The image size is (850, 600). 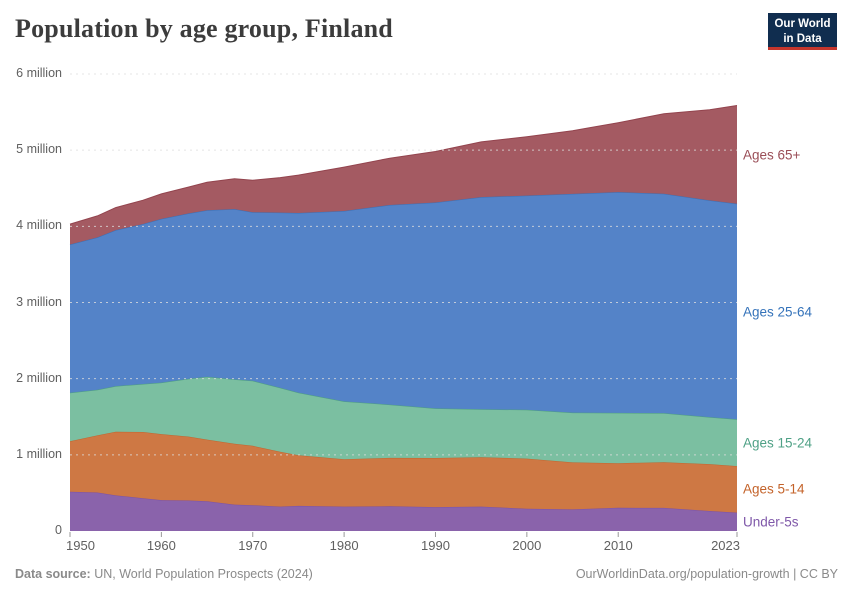 What do you see at coordinates (253, 545) in the screenshot?
I see `x-tick-label-1970: 1970` at bounding box center [253, 545].